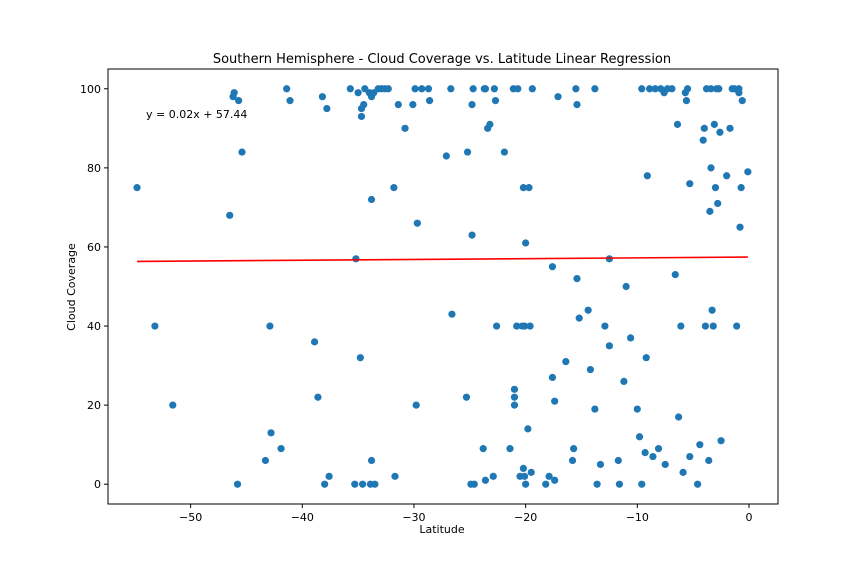  I want to click on x-tick-label: −20, so click(525, 517).